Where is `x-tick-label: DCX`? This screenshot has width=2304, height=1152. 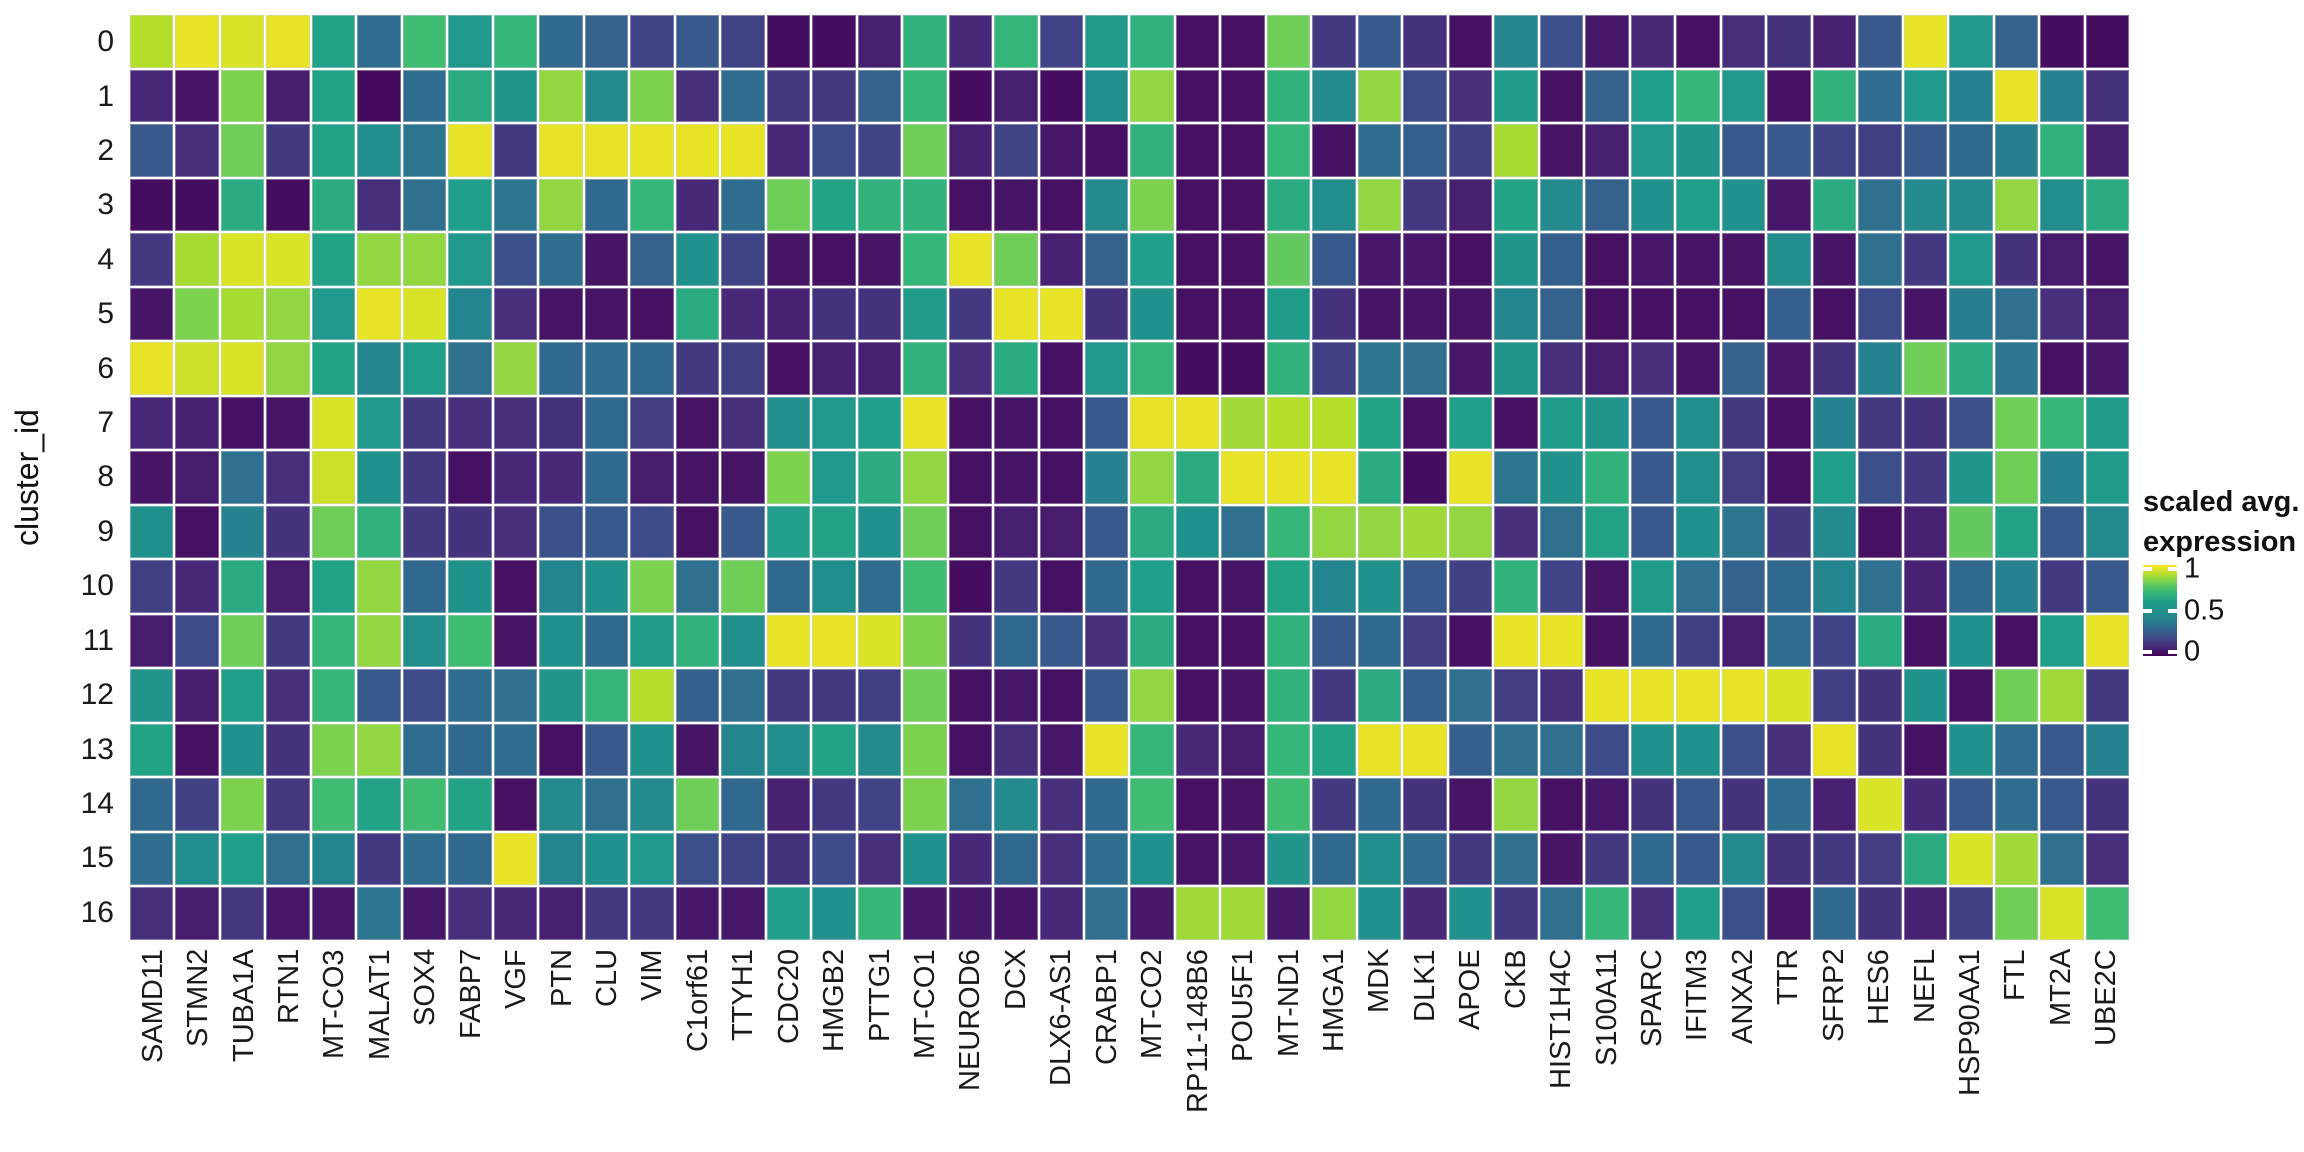
x-tick-label: DCX is located at coordinates (1015, 980).